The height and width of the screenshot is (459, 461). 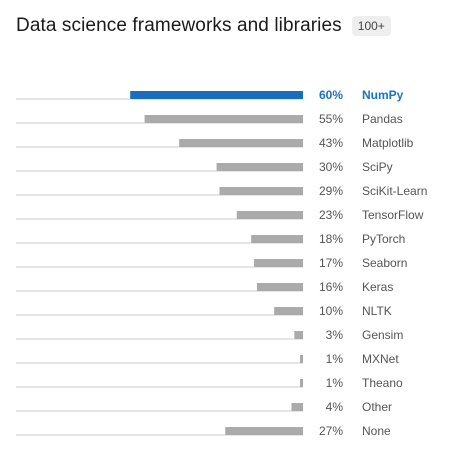 I want to click on data-label: 43%, so click(x=331, y=143).